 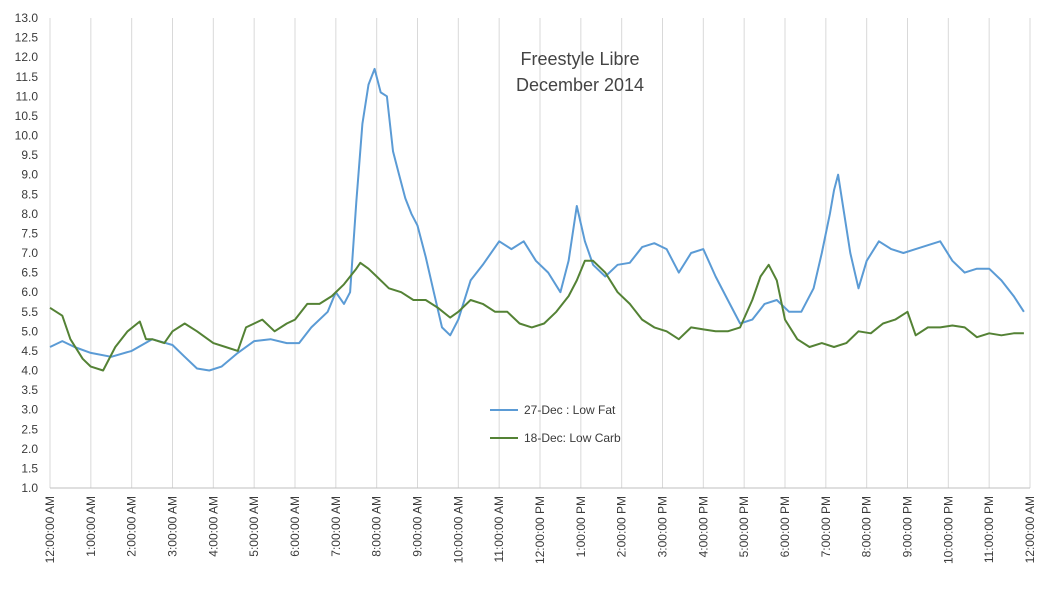 I want to click on x-tick-label: 7:00:00 AM, so click(x=336, y=526).